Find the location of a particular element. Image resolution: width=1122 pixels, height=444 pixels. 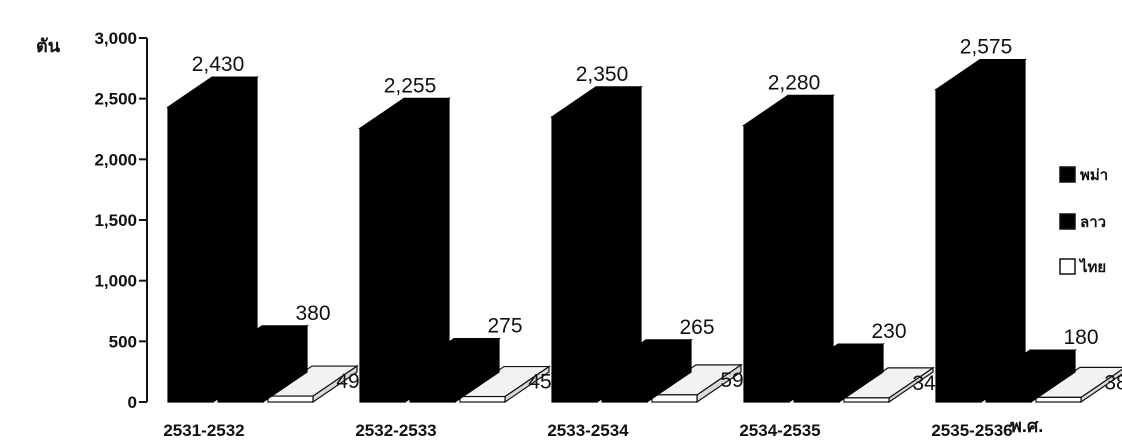

legend-label: ลาว is located at coordinates (1093, 222).